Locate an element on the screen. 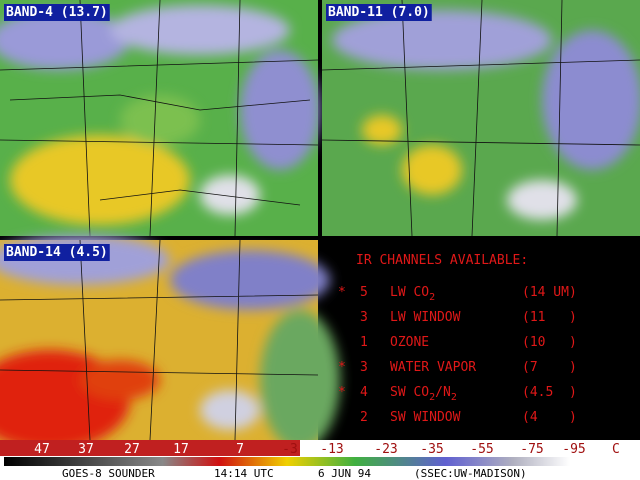  scale-label: -35 is located at coordinates (431, 449).